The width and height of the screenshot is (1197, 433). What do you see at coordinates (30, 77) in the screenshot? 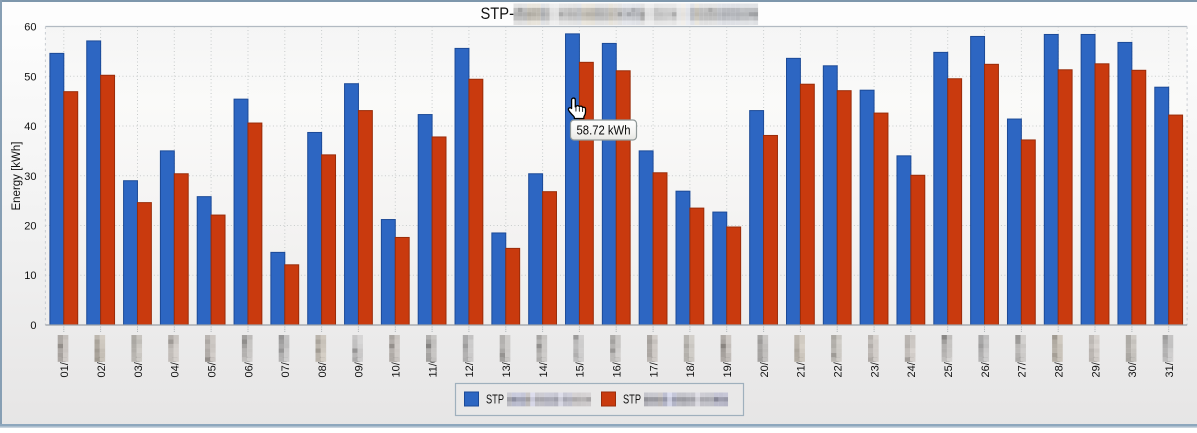
I see `svg-text: 50` at bounding box center [30, 77].